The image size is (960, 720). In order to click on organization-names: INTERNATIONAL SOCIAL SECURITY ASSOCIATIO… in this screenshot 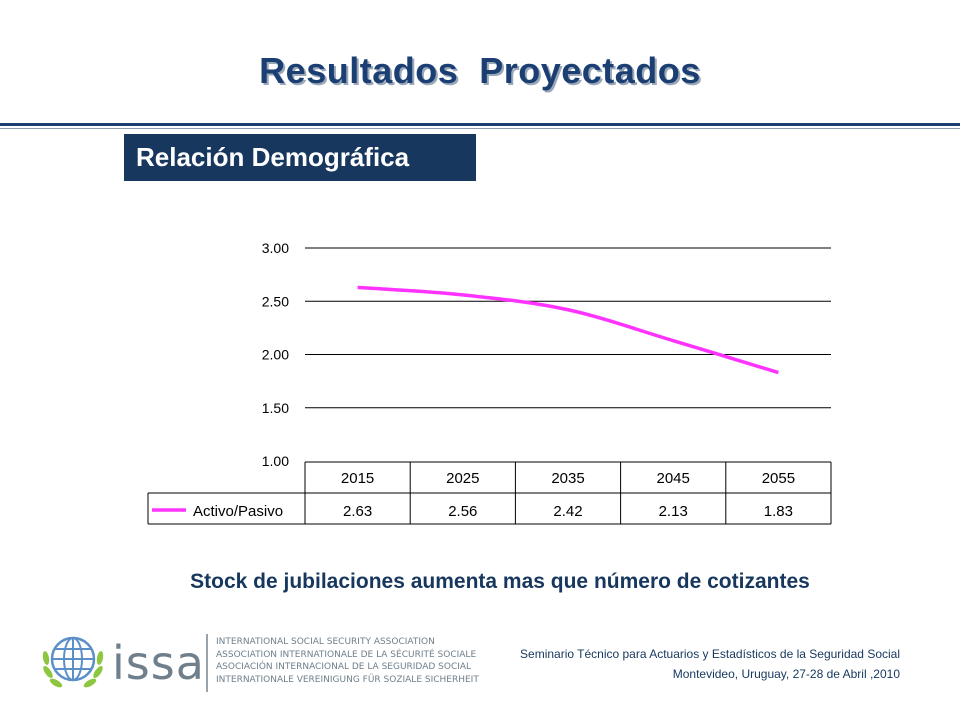, I will do `click(347, 661)`.